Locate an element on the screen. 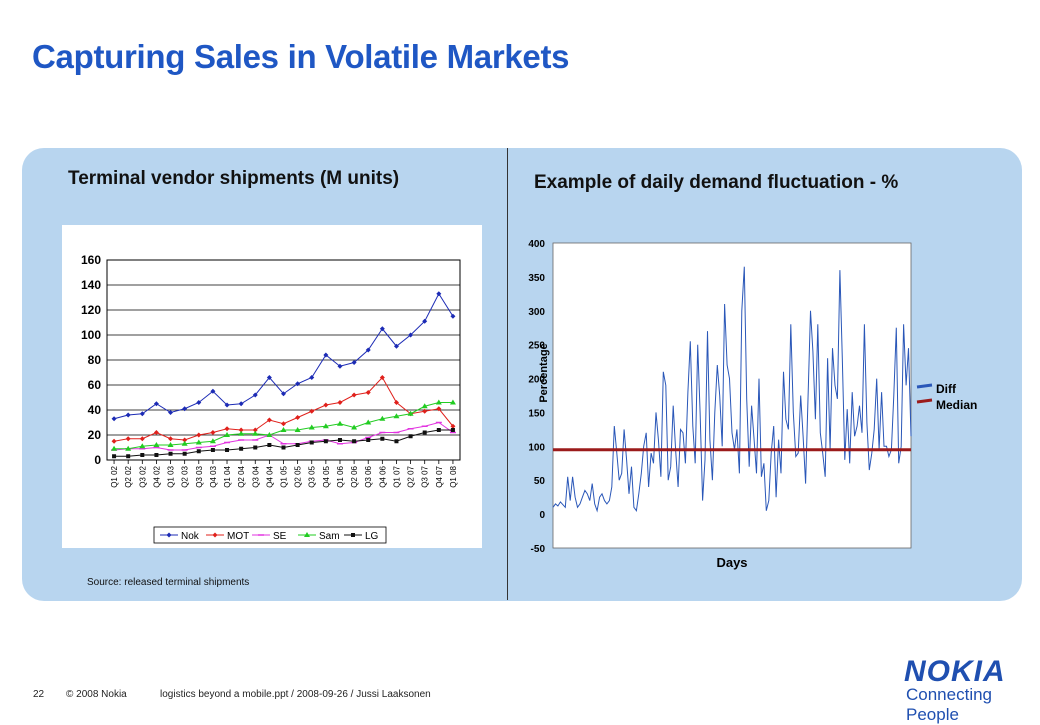 This screenshot has width=1040, height=725. legend-label: Sam is located at coordinates (329, 536).